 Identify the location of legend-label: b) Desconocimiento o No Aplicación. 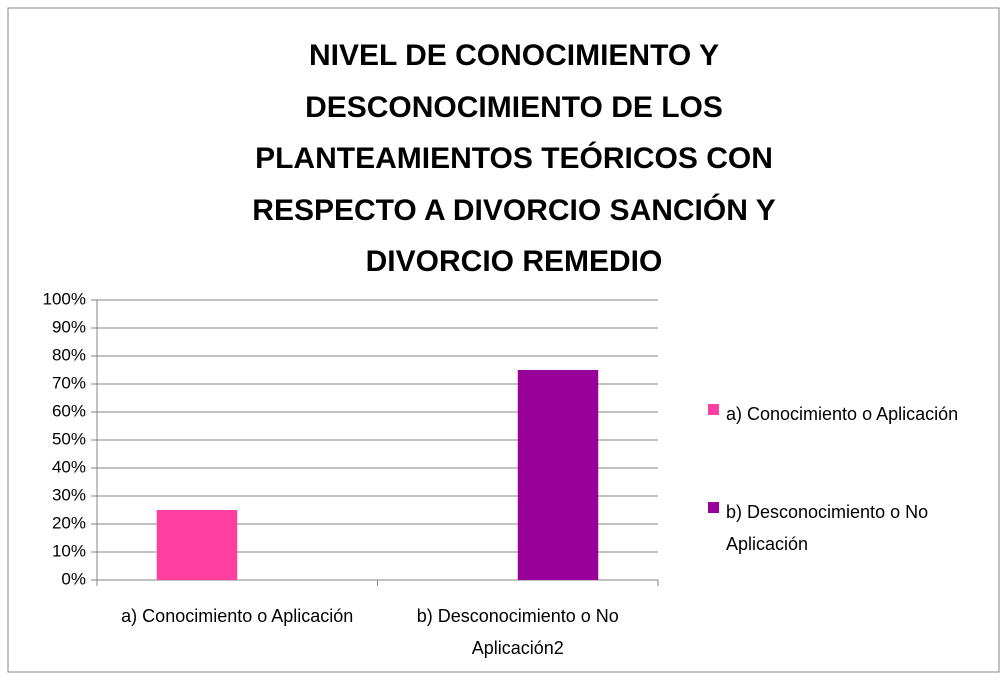
(827, 528).